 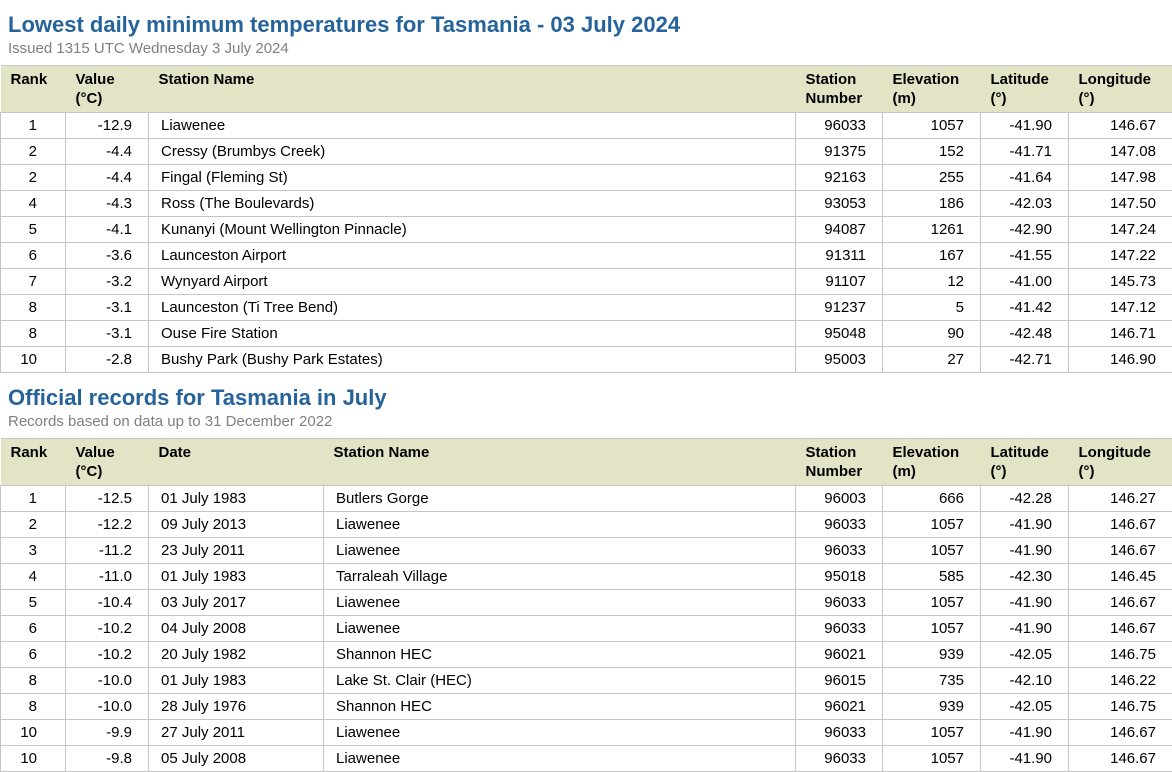 What do you see at coordinates (236, 603) in the screenshot?
I see `cell-date: 03 July 2017` at bounding box center [236, 603].